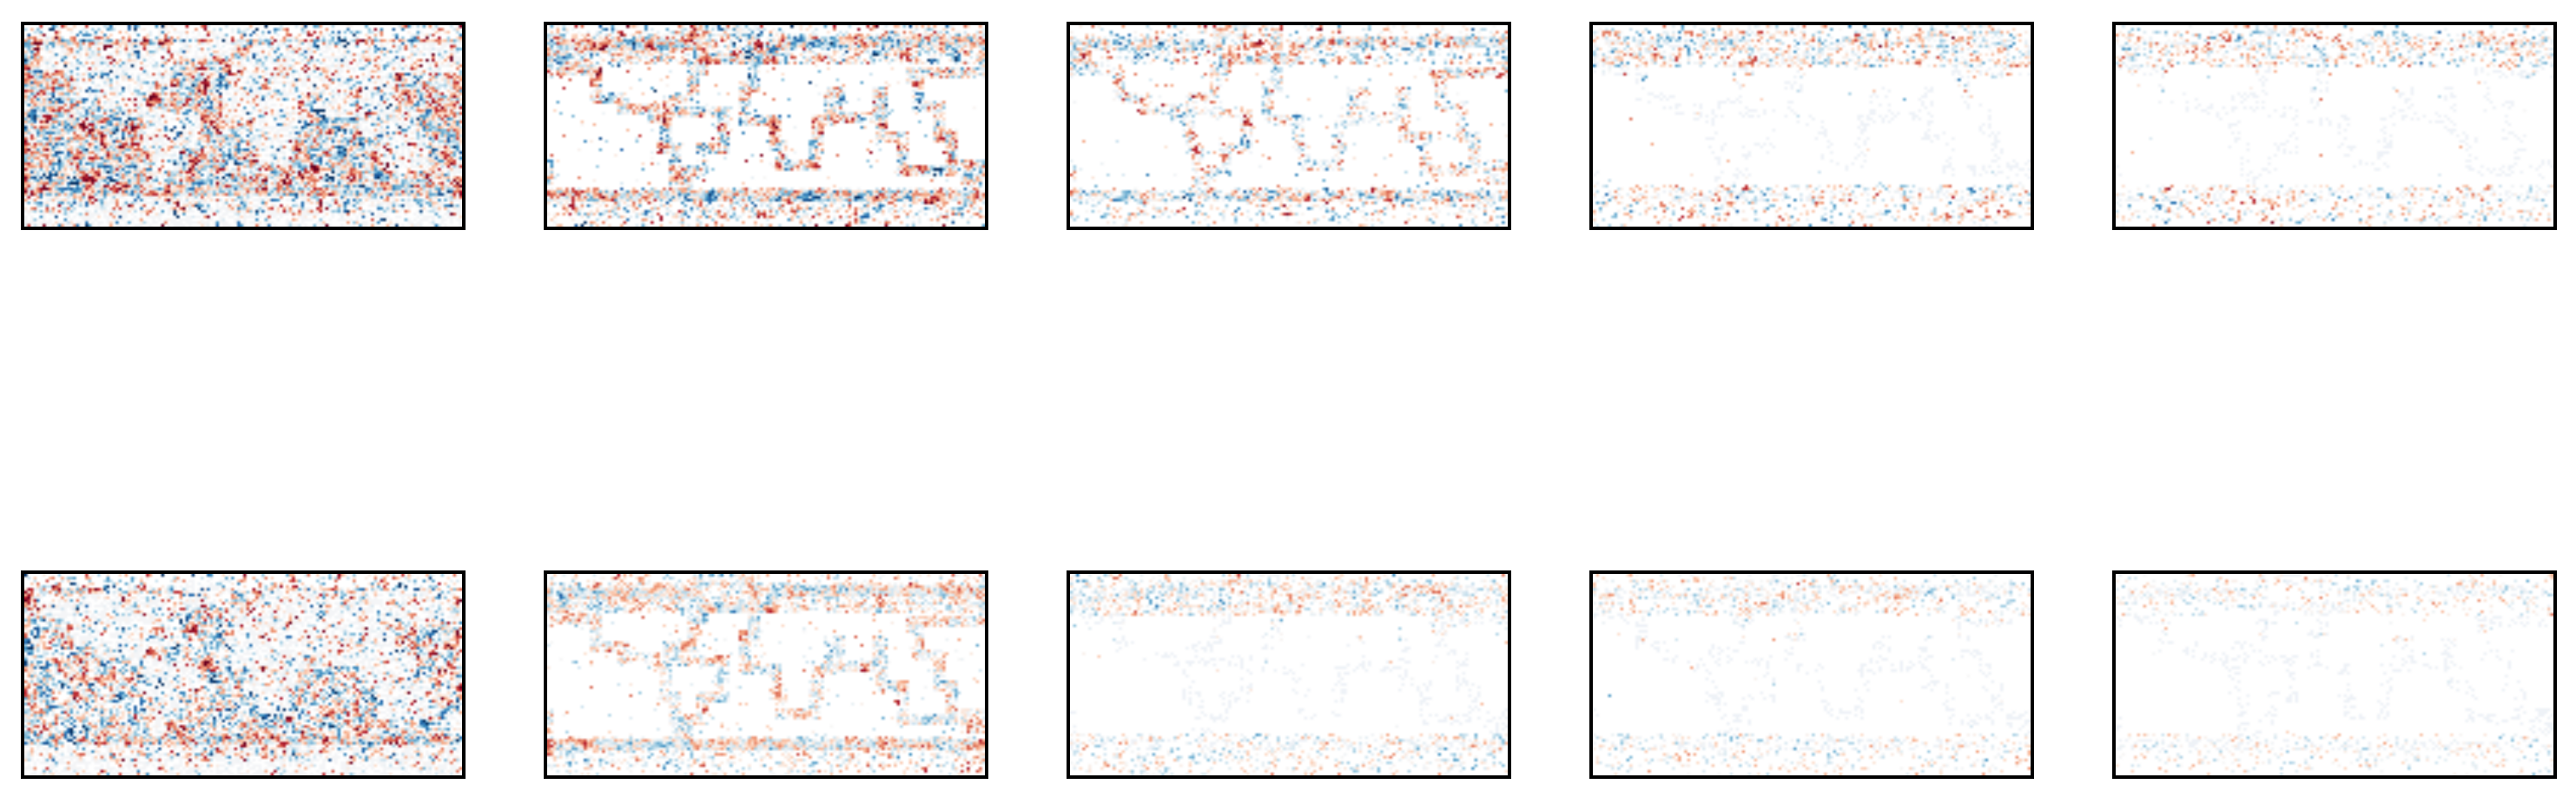  I want to click on map-raster-r1c2, so click(766, 126).